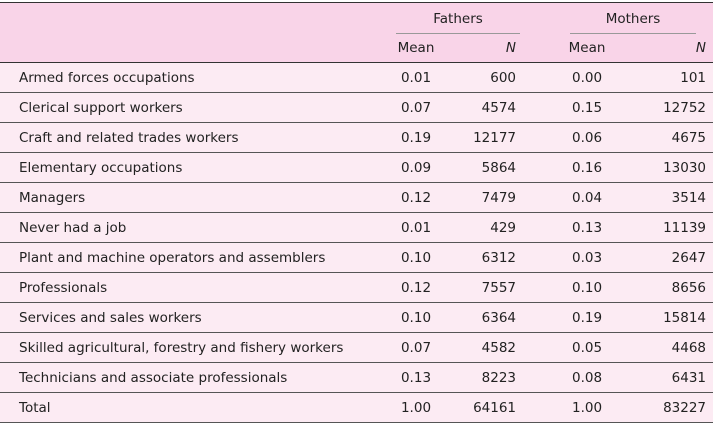 This screenshot has height=433, width=713. What do you see at coordinates (416, 377) in the screenshot?
I see `fathers-mean: 0.13` at bounding box center [416, 377].